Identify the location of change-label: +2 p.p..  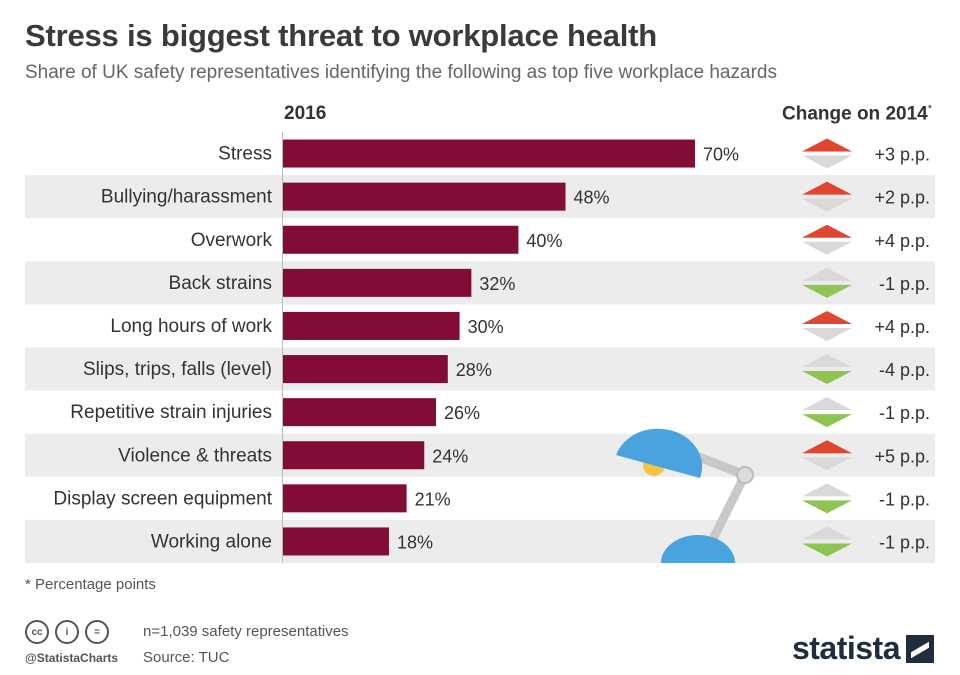
(902, 198).